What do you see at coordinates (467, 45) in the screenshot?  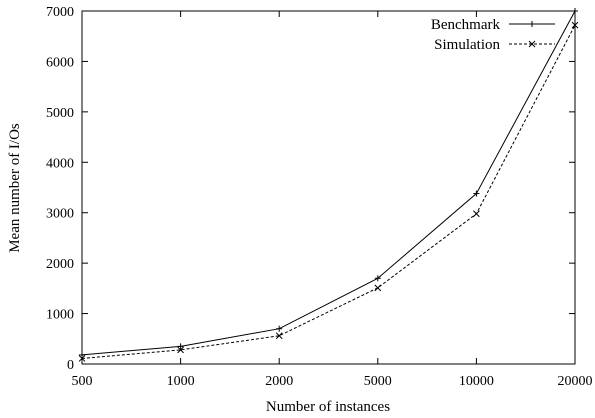 I see `legend-label: Simulation` at bounding box center [467, 45].